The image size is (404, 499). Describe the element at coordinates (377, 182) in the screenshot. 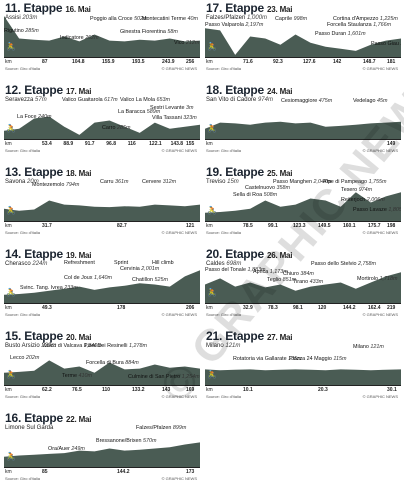

I see `place-altitude: 1,755m` at that location.